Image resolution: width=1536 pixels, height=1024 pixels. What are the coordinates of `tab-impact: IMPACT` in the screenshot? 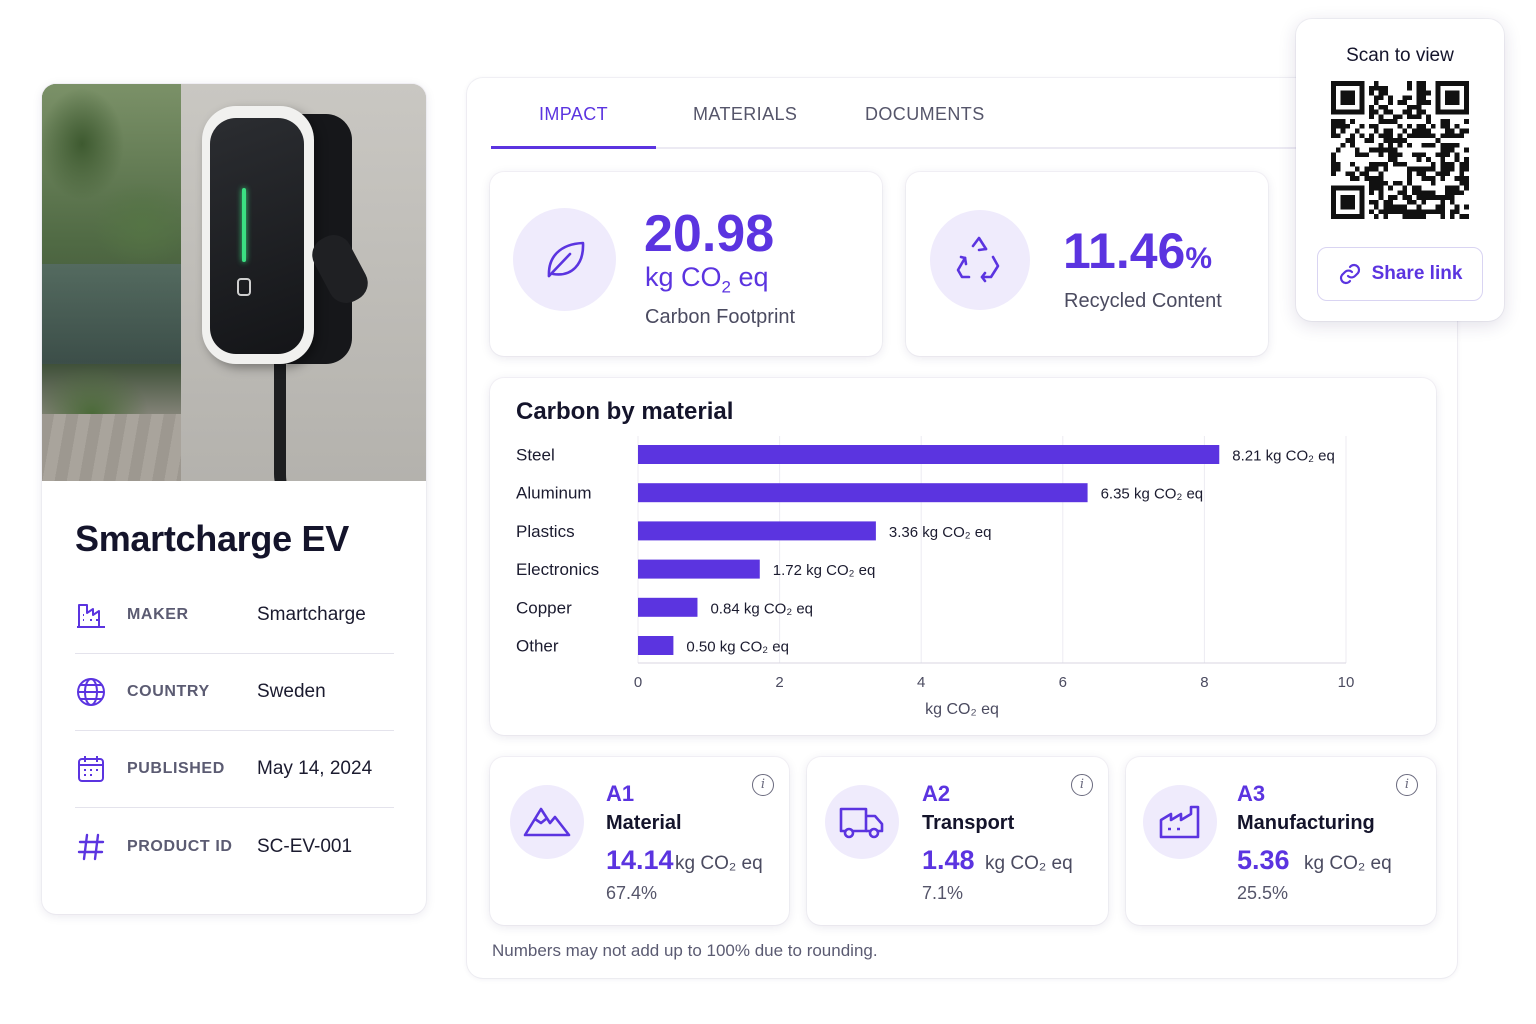 It's located at (574, 114).